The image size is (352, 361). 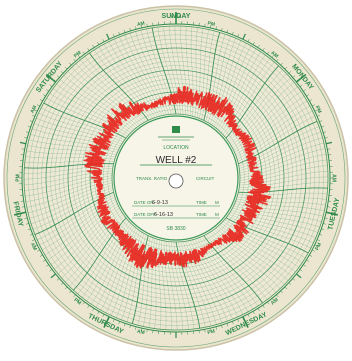 I want to click on pm-label: PM, so click(x=18, y=178).